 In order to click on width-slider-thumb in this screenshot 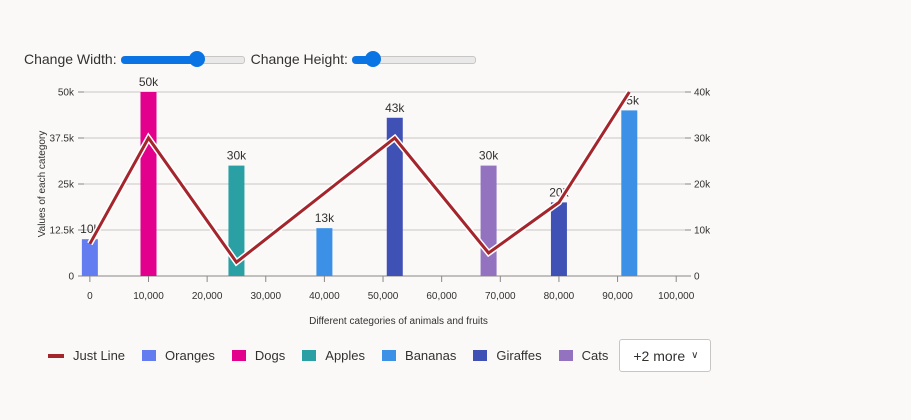, I will do `click(197, 59)`.